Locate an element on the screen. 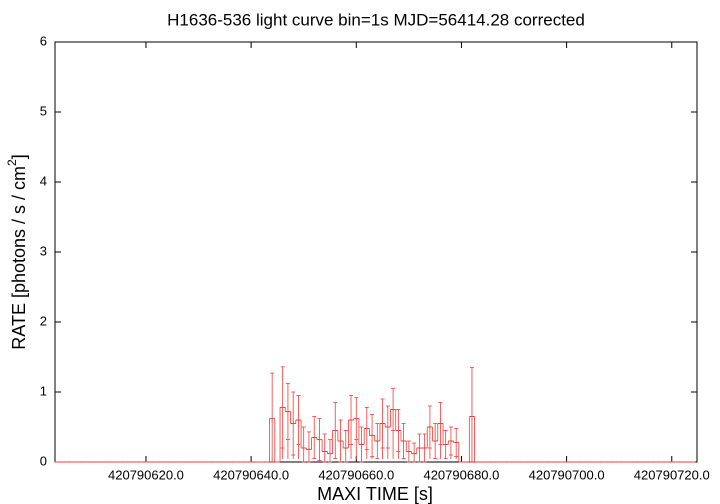  x-tick-label: 420790680.0 is located at coordinates (461, 474).